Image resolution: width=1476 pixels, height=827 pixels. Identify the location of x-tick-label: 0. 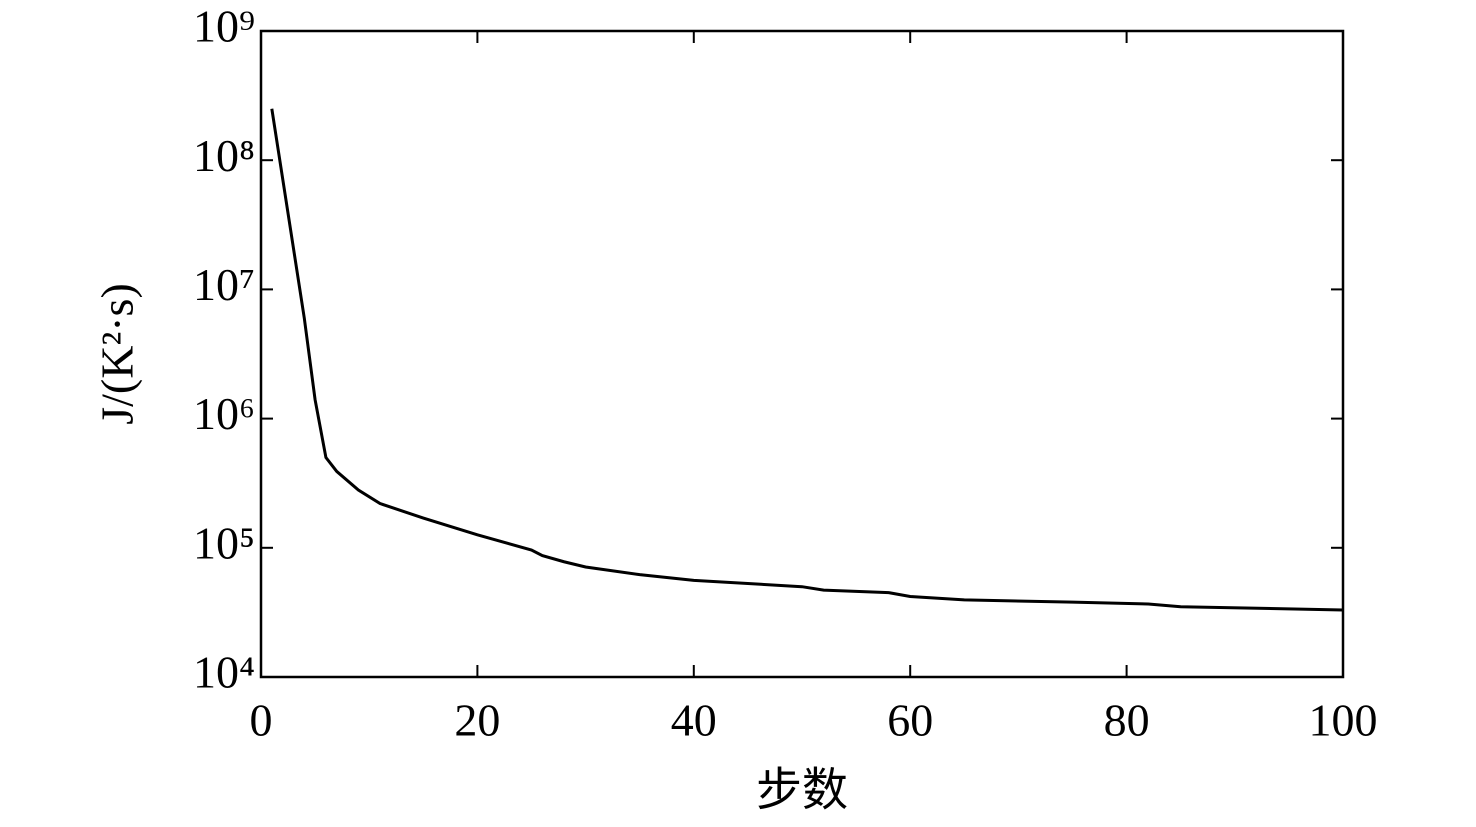
(261, 720).